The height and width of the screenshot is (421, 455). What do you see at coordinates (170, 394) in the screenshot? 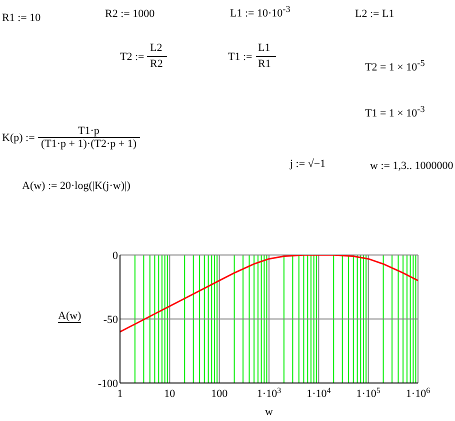
I see `x-tick-label: 10` at bounding box center [170, 394].